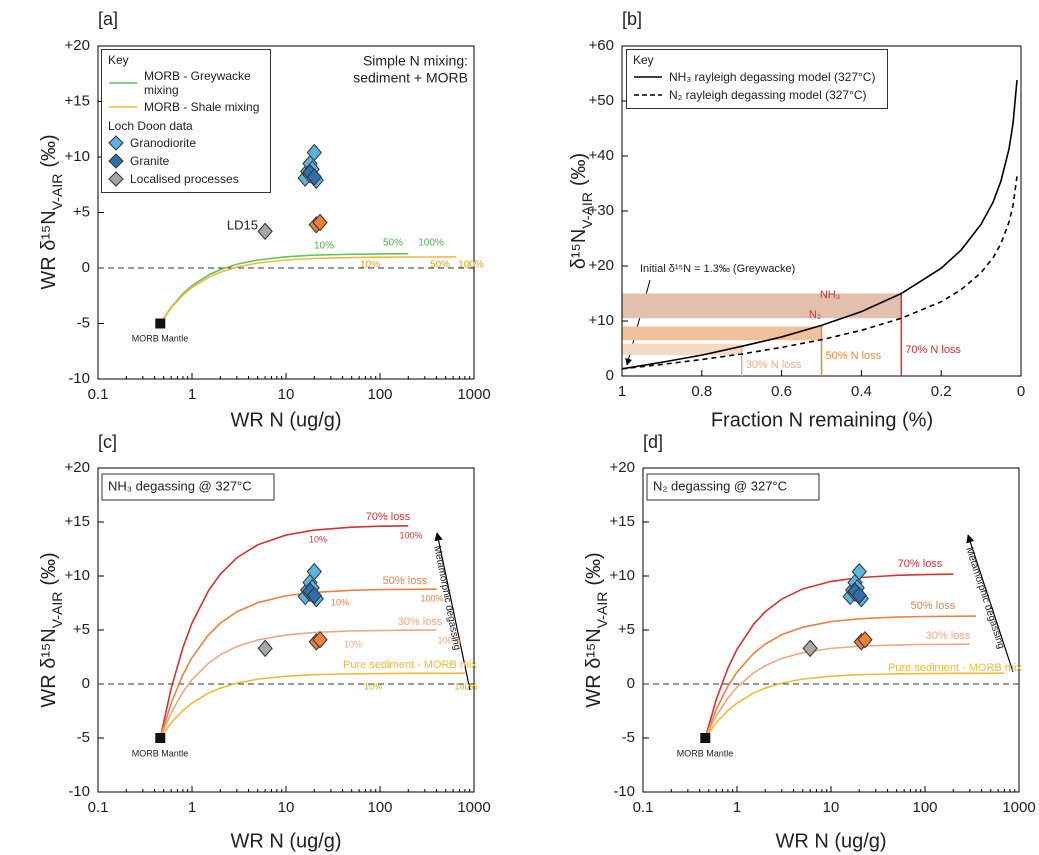  What do you see at coordinates (98, 394) in the screenshot?
I see `x-tick-label: 0.1` at bounding box center [98, 394].